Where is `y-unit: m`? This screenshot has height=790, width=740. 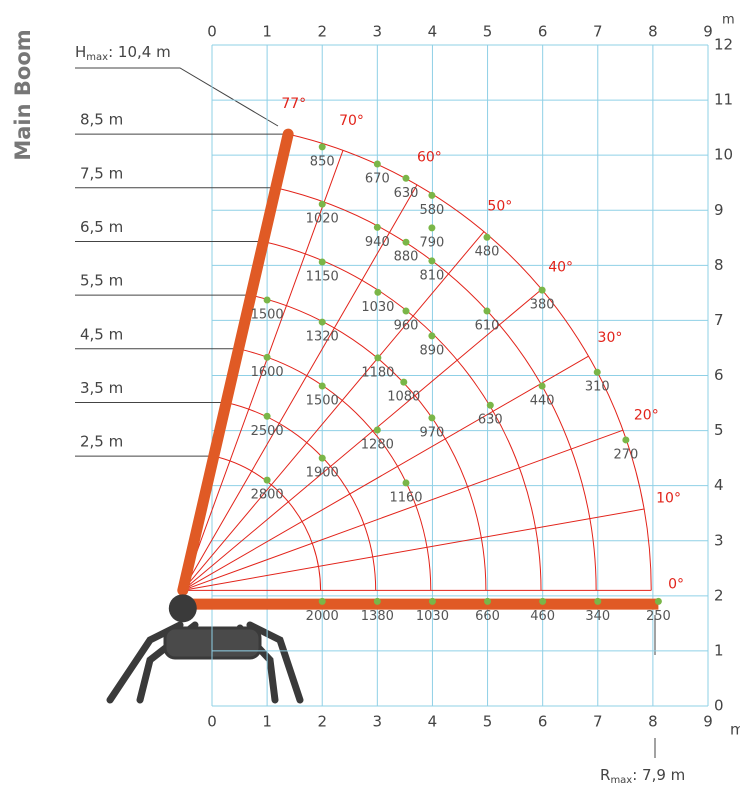 y-unit: m is located at coordinates (728, 20).